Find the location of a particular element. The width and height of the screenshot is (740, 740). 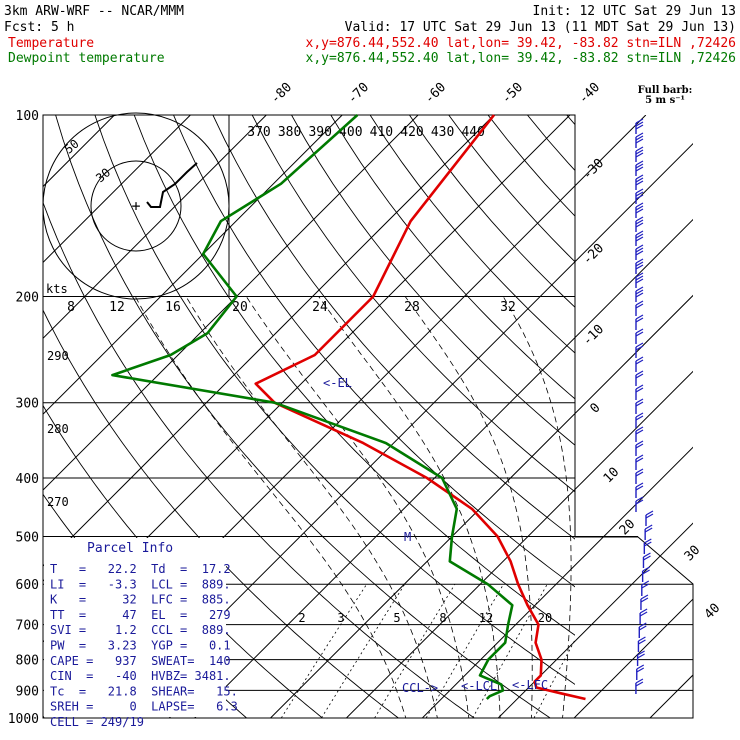

mixing-ratio-low-label: 3 is located at coordinates (340, 618).